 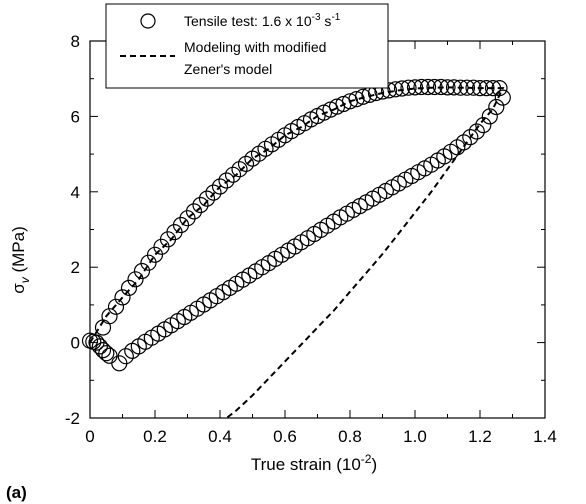 What do you see at coordinates (545, 436) in the screenshot?
I see `x-tick-label: 1.4` at bounding box center [545, 436].